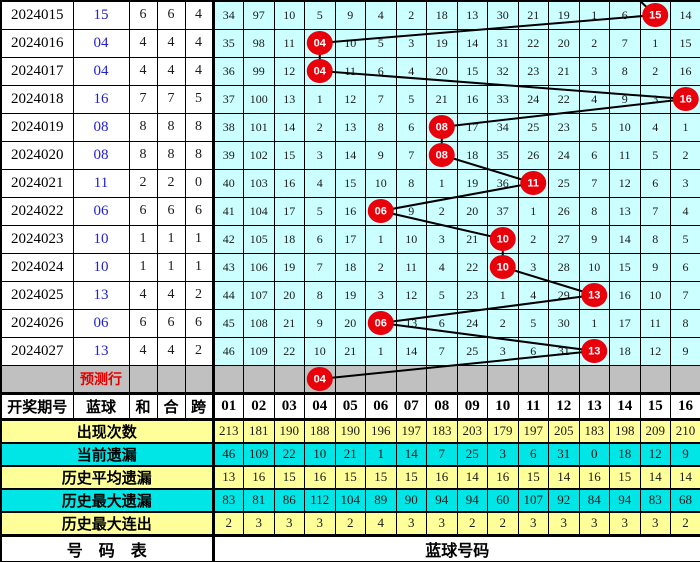  I want to click on grid-cell: 23, so click(533, 71).